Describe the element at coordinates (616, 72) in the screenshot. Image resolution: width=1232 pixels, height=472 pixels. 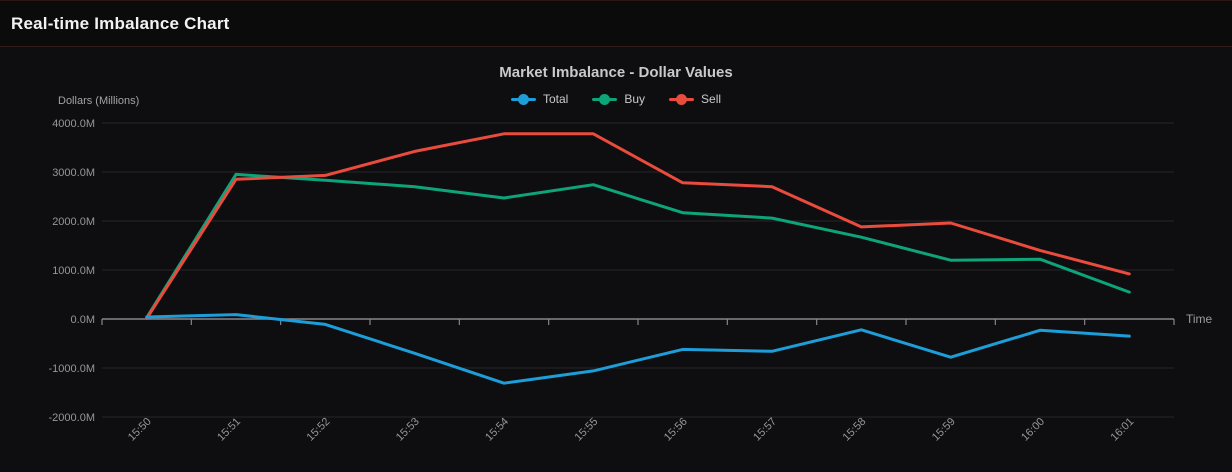
I see `chart-title: Market Imbalance - Dollar Values` at that location.